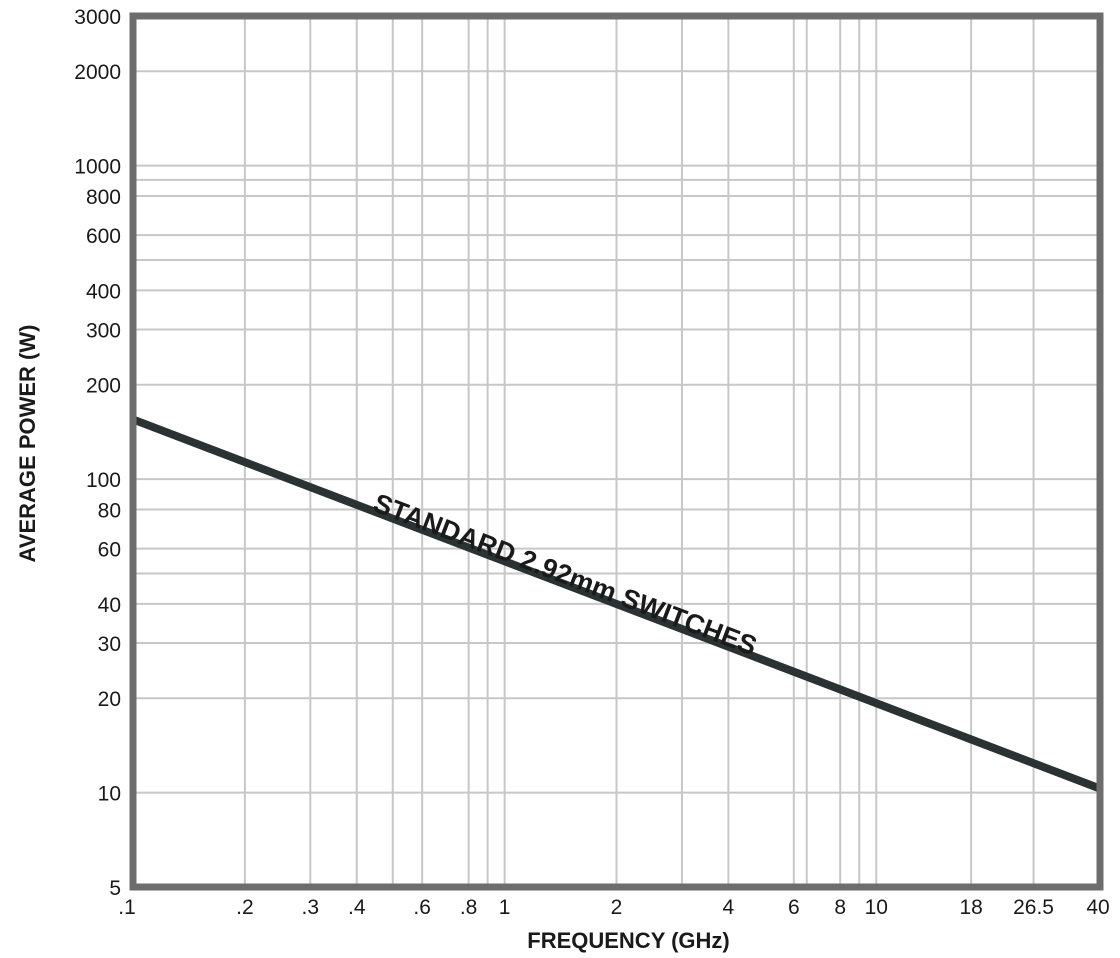 The image size is (1120, 958). What do you see at coordinates (876, 907) in the screenshot?
I see `x-tick-label: 10` at bounding box center [876, 907].